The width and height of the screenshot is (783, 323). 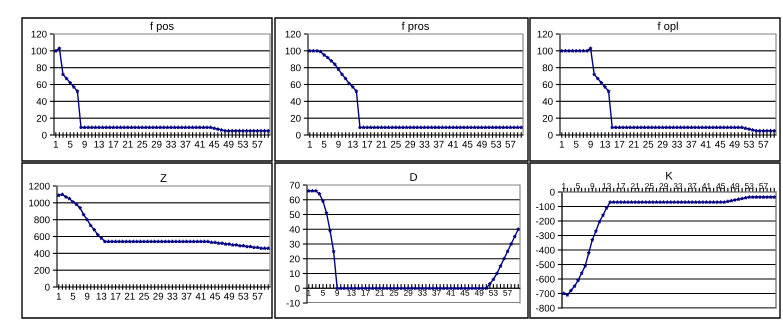 What do you see at coordinates (295, 200) in the screenshot?
I see `y-tick-label: 60` at bounding box center [295, 200].